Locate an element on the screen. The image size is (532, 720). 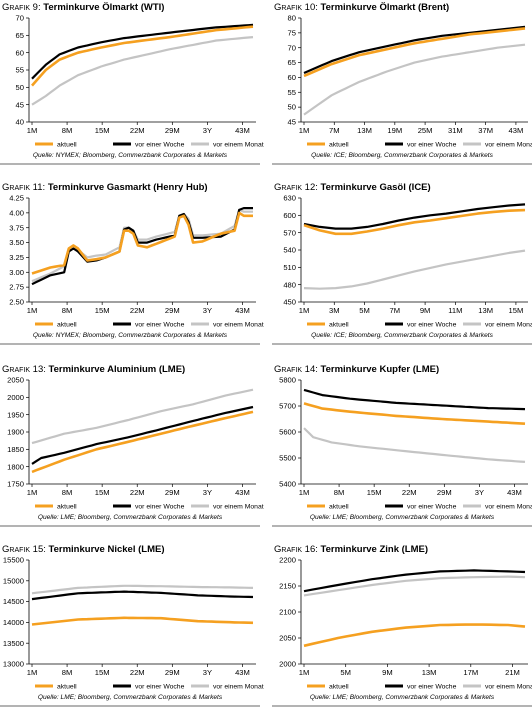
y-tick-label: 2.50 is located at coordinates (16, 302).